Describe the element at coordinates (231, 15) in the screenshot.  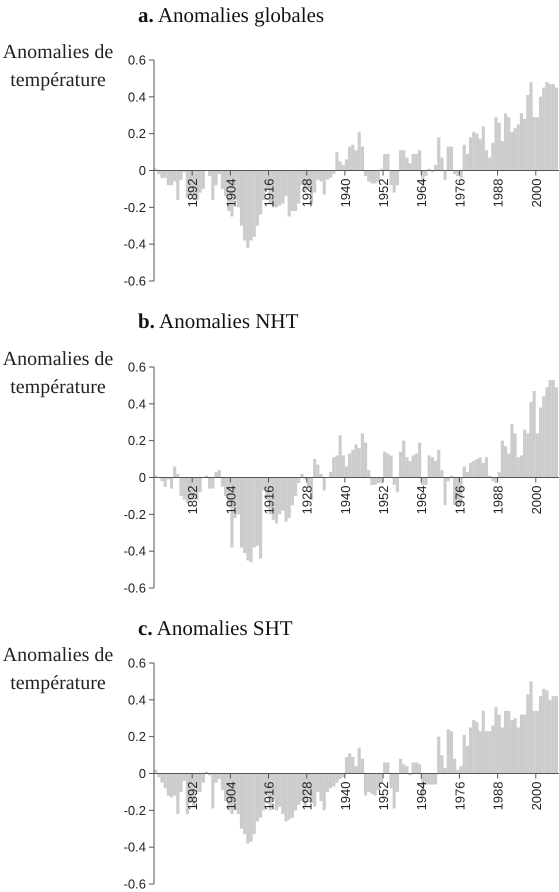
I see `chart-title: a. Anomalies globales` at that location.